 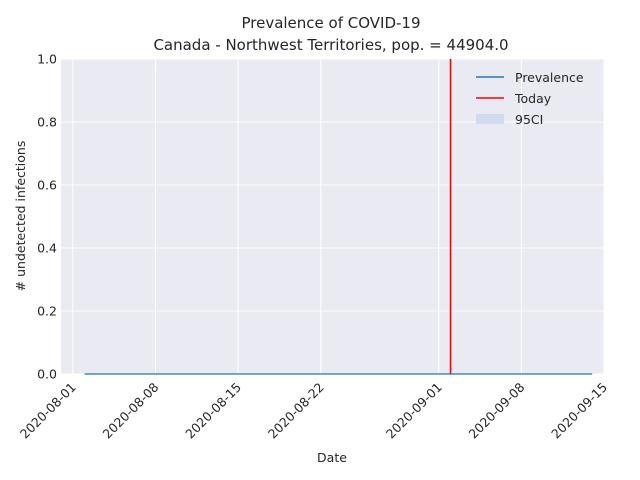 I want to click on x-tick-label: 2020-08-22, so click(x=296, y=411).